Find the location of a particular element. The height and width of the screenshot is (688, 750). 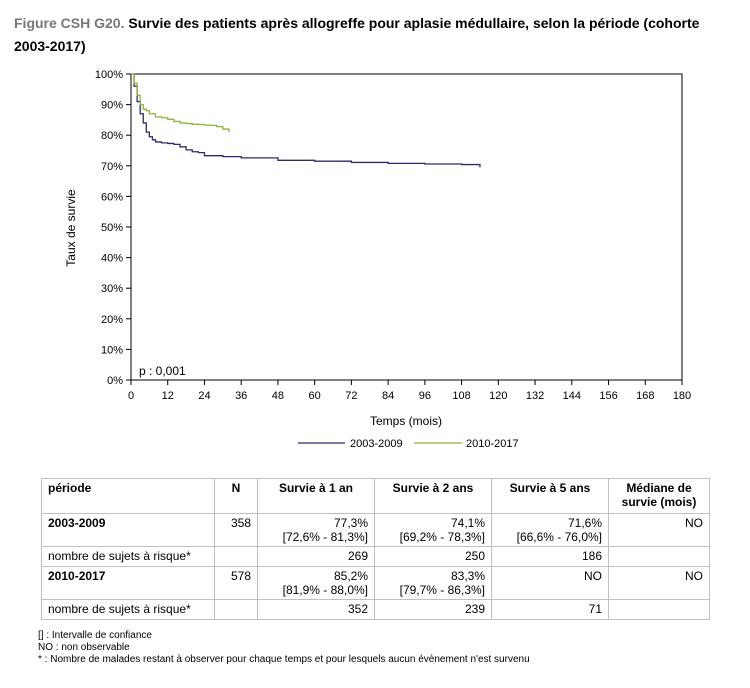

value: NO is located at coordinates (593, 576).